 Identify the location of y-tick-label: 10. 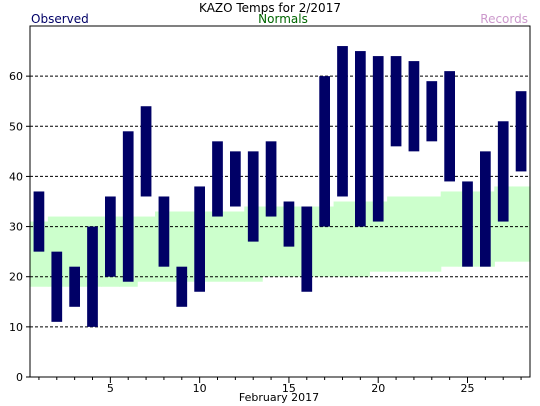
(16, 327).